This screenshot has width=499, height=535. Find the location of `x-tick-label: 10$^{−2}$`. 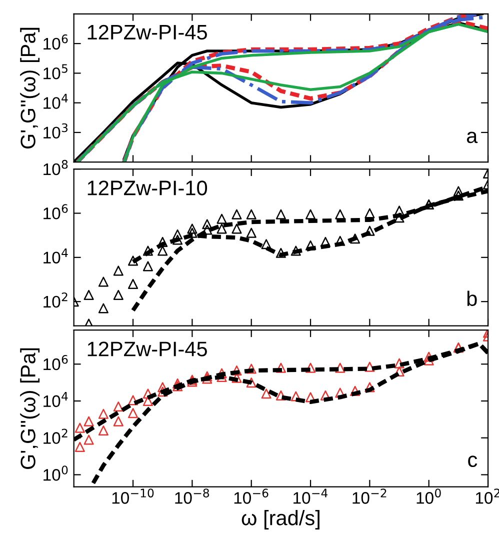

x-tick-label: 10$^{−2}$ is located at coordinates (369, 496).